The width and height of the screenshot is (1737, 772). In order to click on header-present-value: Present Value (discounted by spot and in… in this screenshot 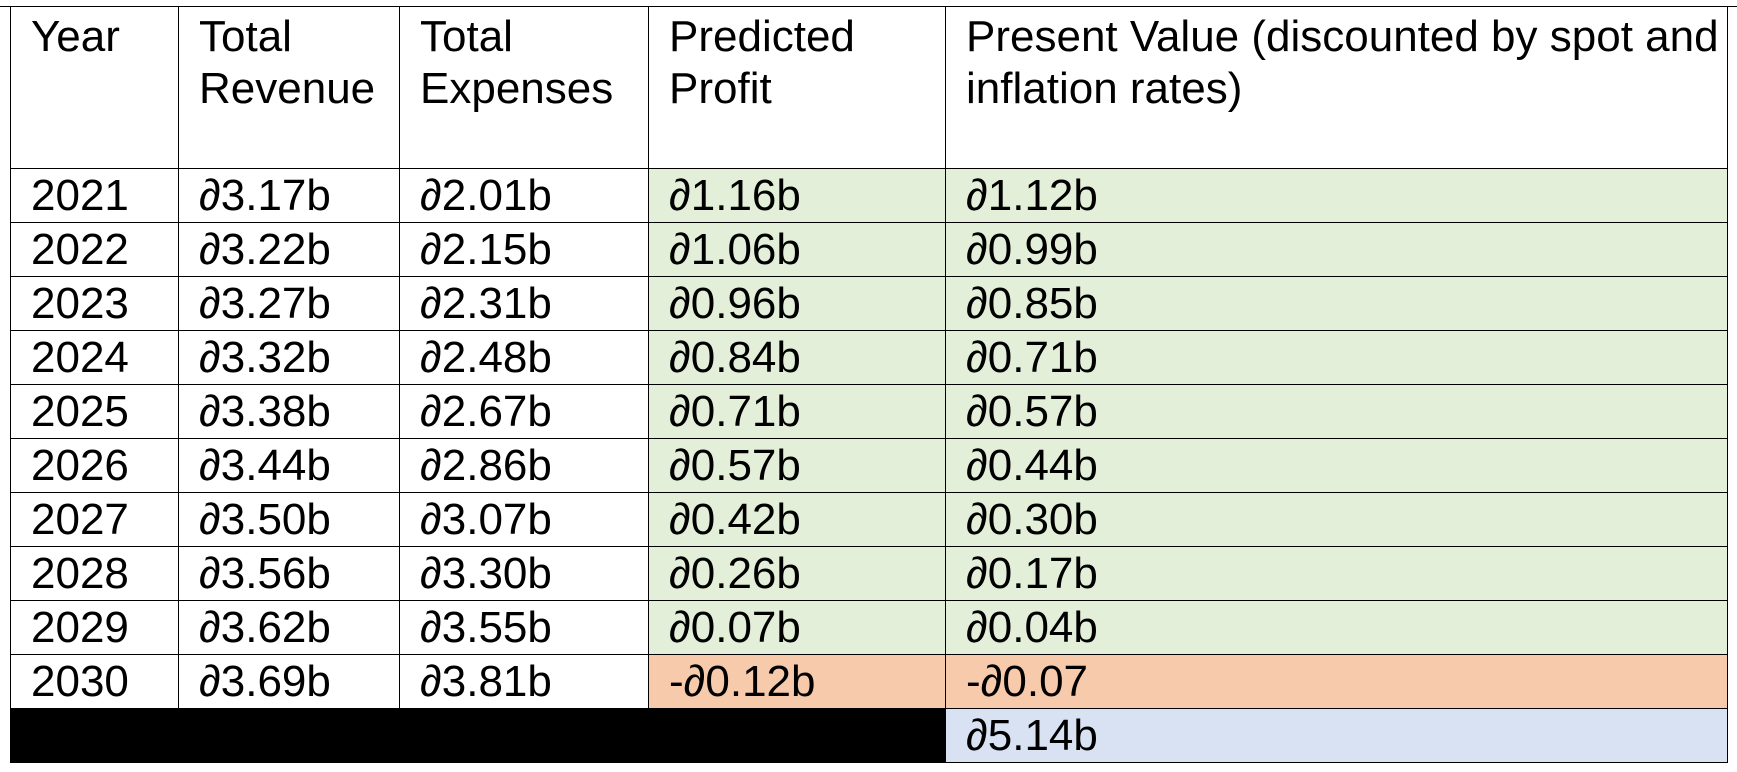, I will do `click(1336, 87)`.